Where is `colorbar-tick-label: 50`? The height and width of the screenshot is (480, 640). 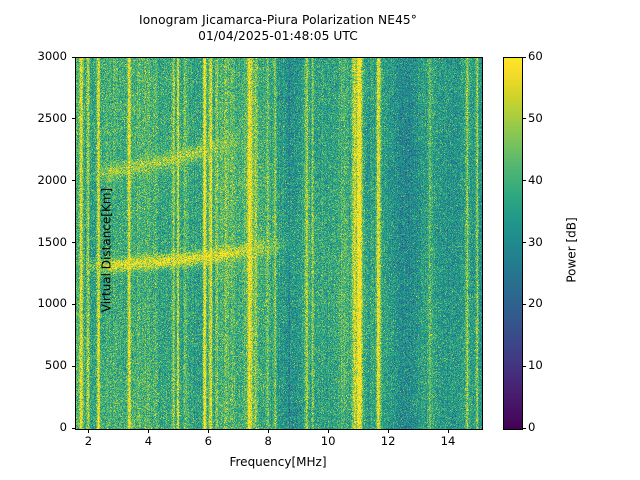 colorbar-tick-label: 50 is located at coordinates (535, 117).